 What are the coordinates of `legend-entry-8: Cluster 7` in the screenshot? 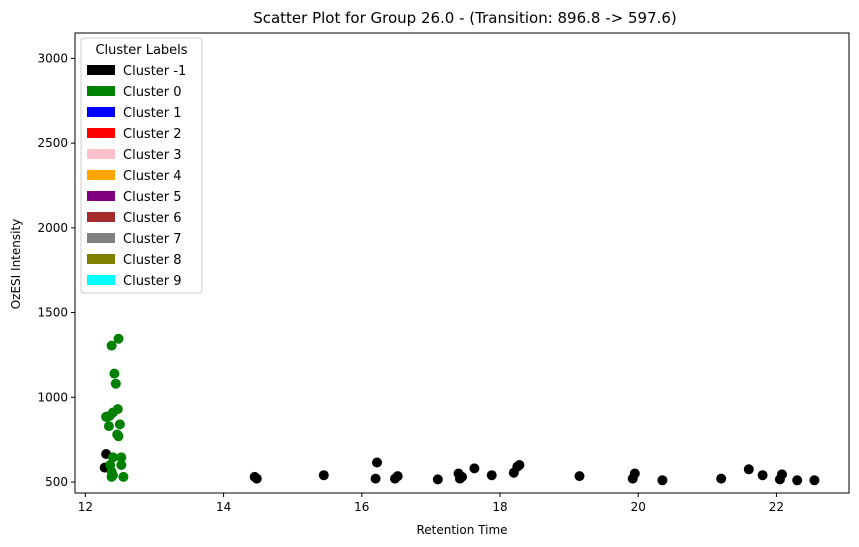 It's located at (152, 239).